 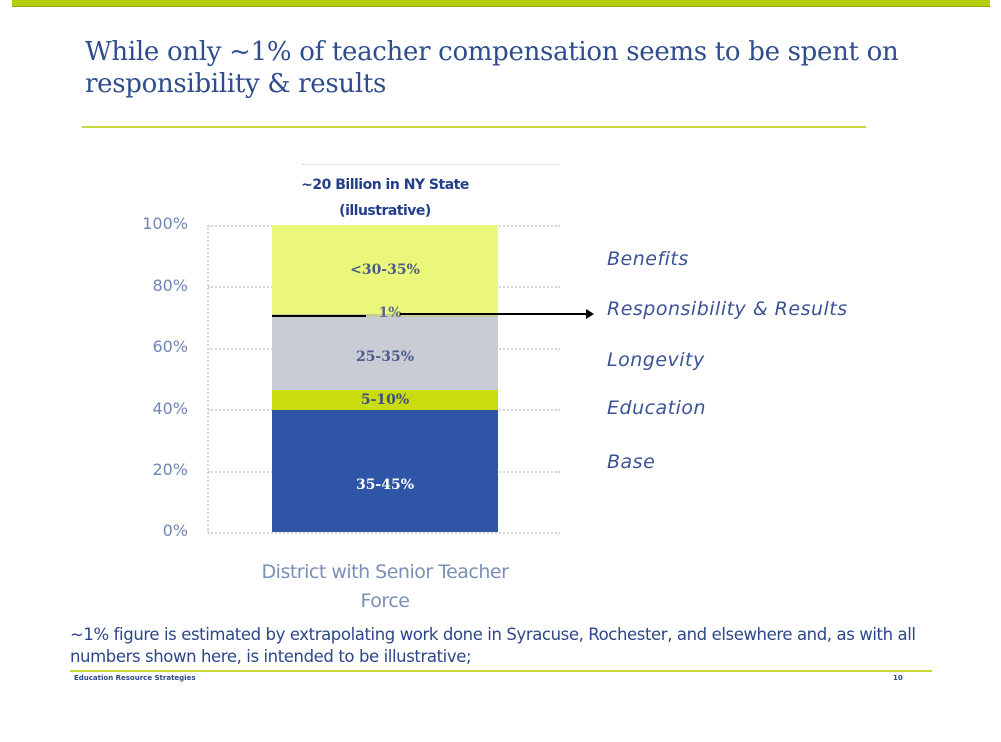 What do you see at coordinates (494, 314) in the screenshot?
I see `responsibility-arrow-line` at bounding box center [494, 314].